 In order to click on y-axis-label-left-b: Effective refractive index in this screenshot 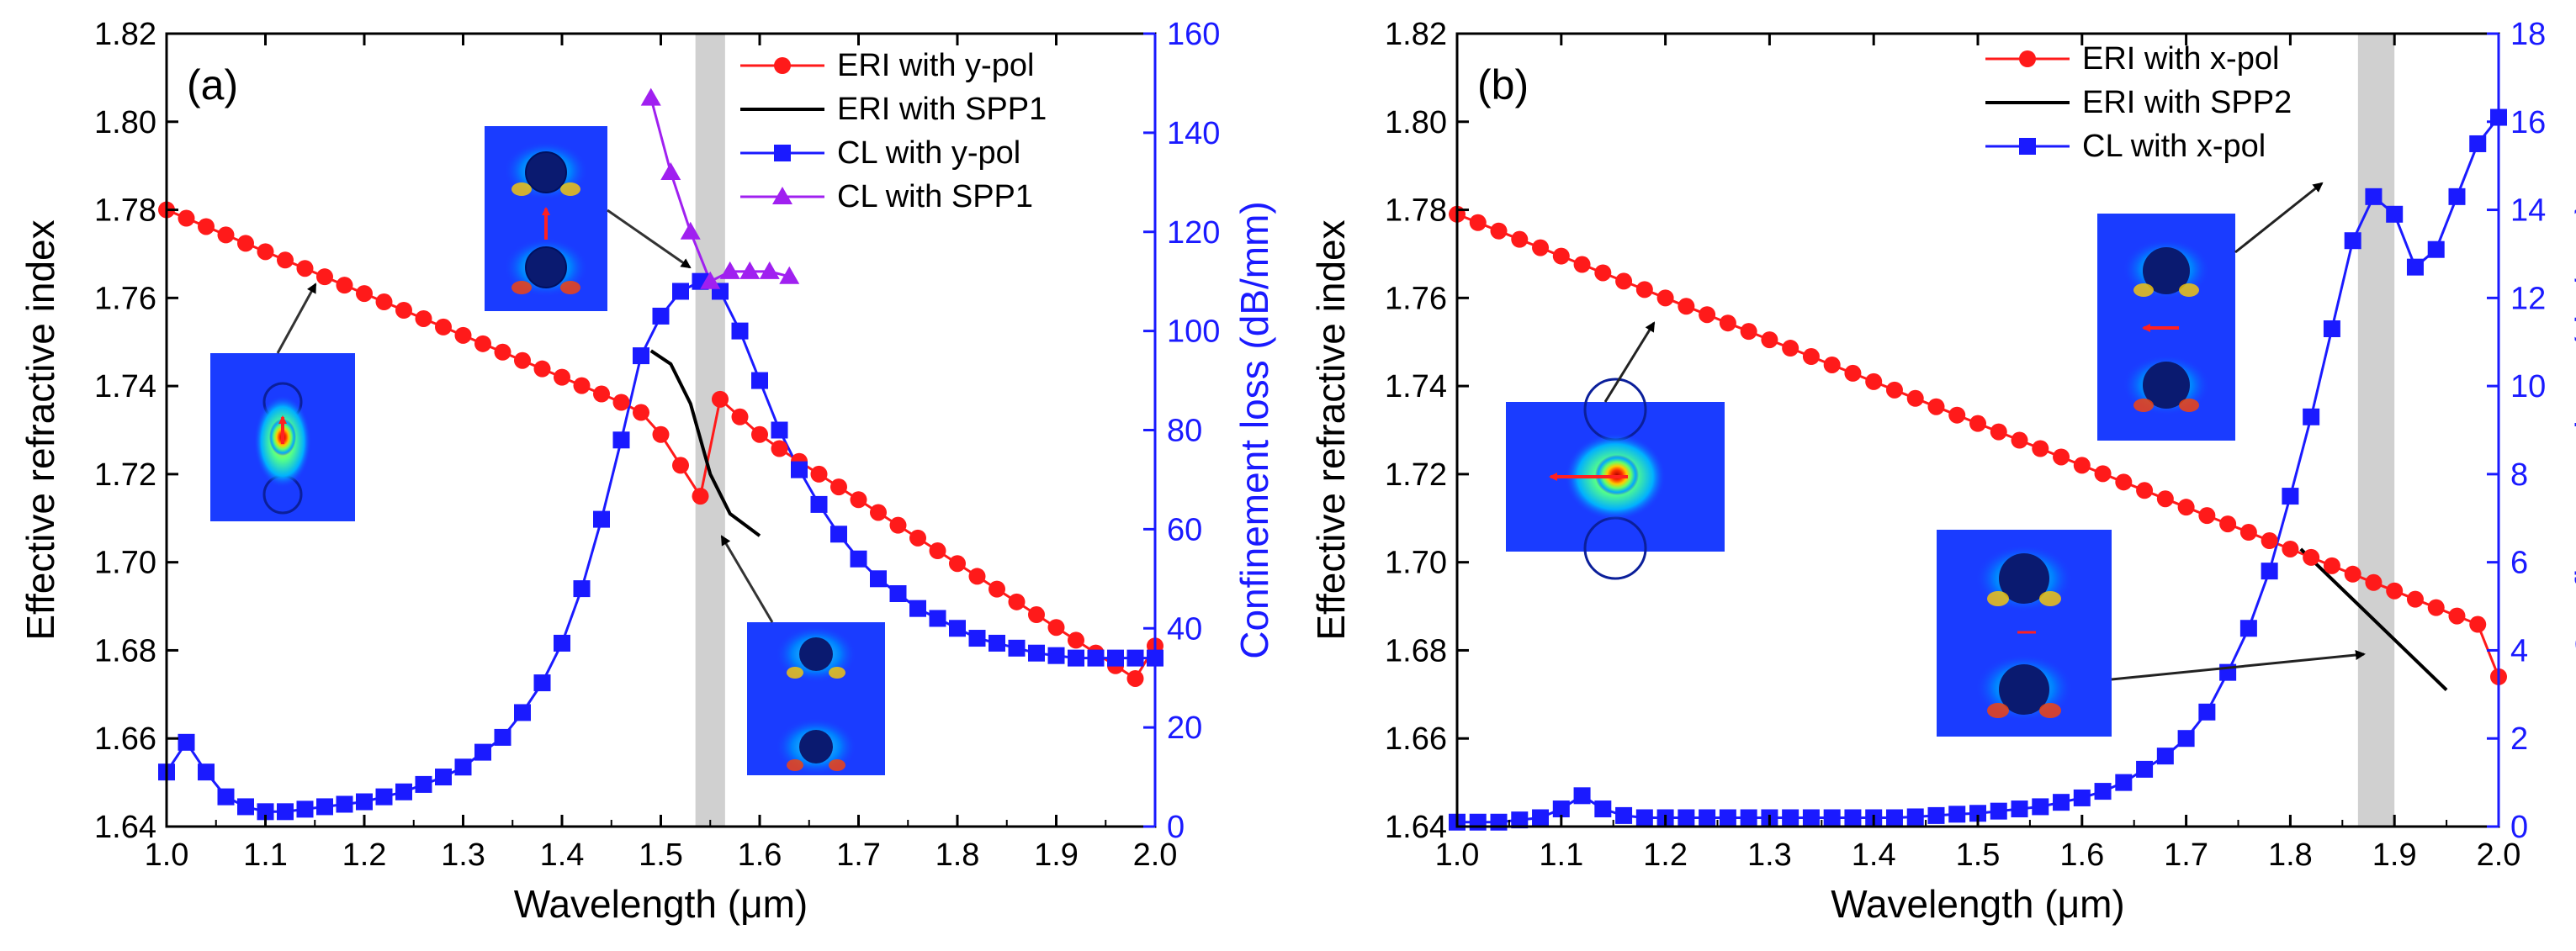, I will do `click(1331, 429)`.